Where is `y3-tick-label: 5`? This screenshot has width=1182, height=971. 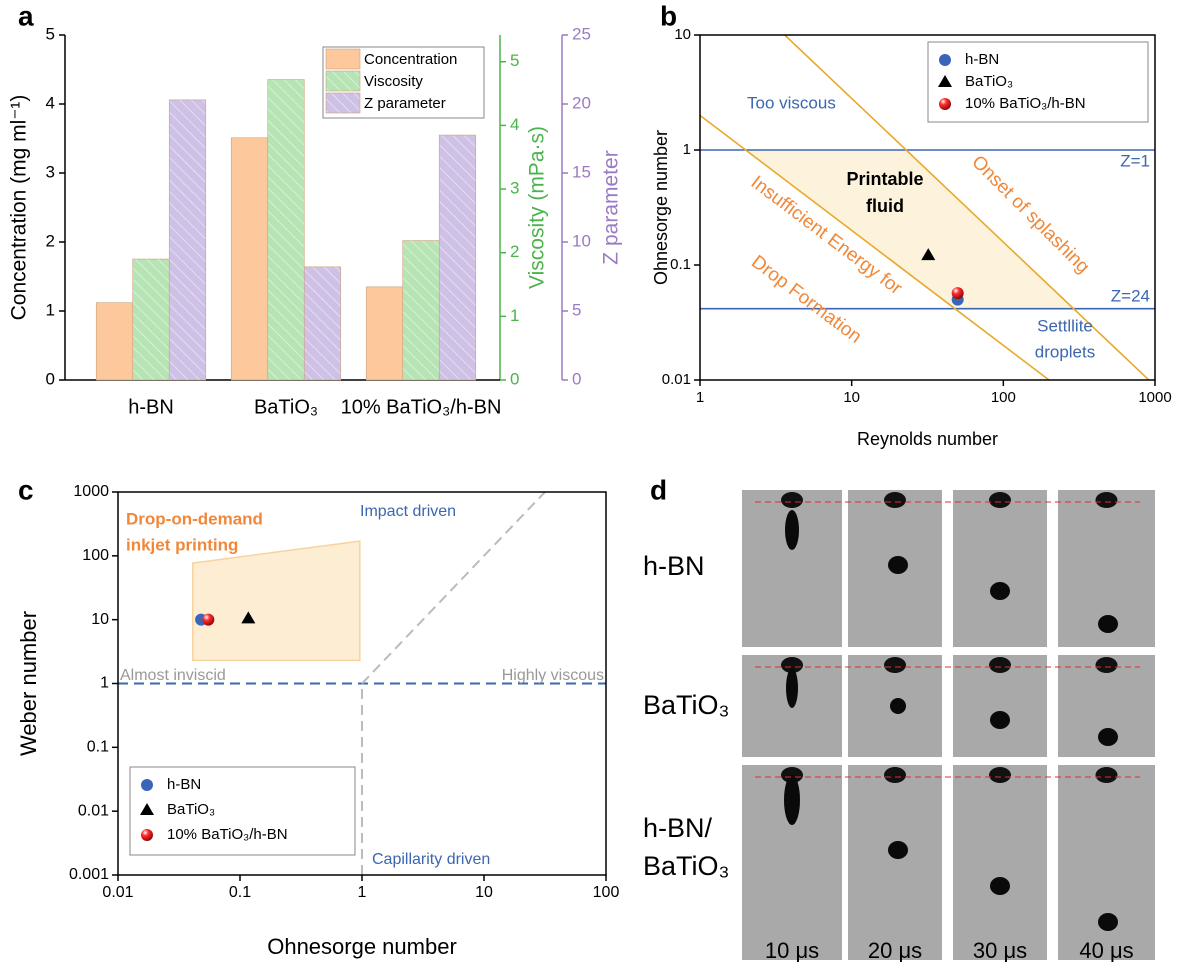 y3-tick-label: 5 is located at coordinates (576, 309).